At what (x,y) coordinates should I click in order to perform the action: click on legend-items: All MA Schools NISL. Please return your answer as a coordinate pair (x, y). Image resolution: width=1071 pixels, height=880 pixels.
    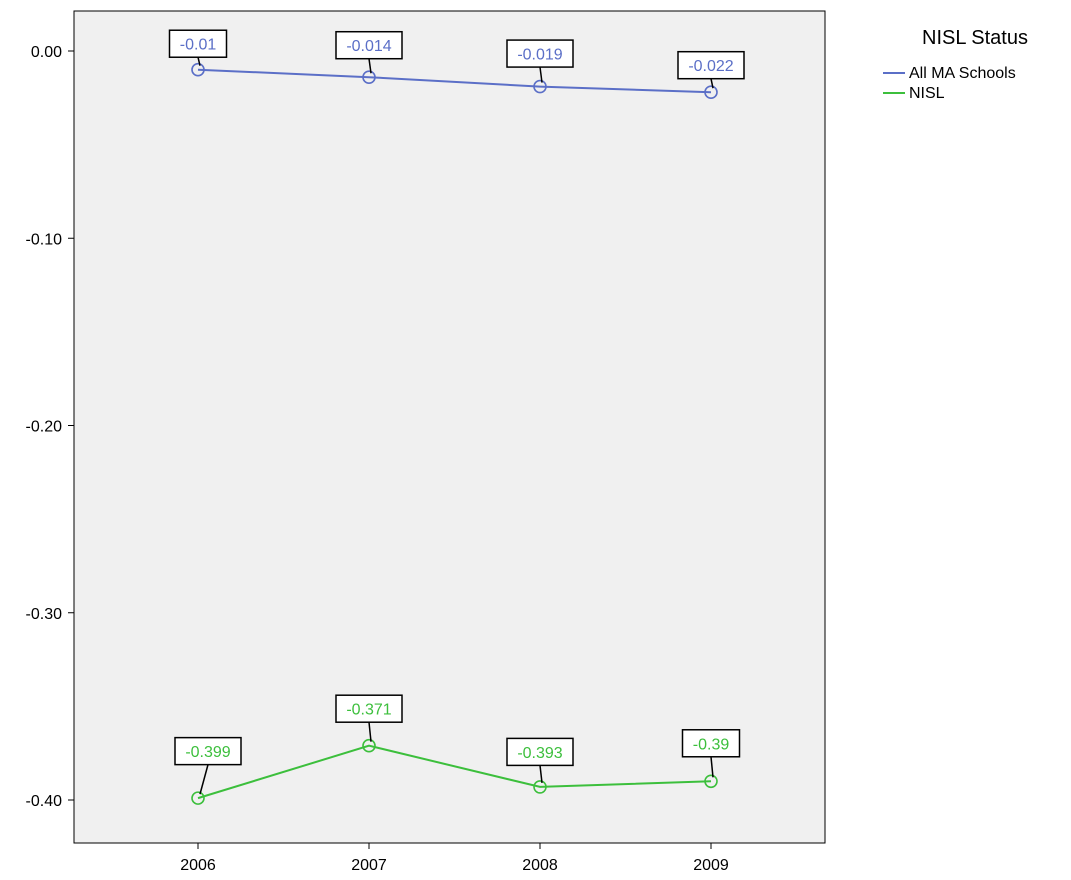
    Looking at the image, I should click on (949, 83).